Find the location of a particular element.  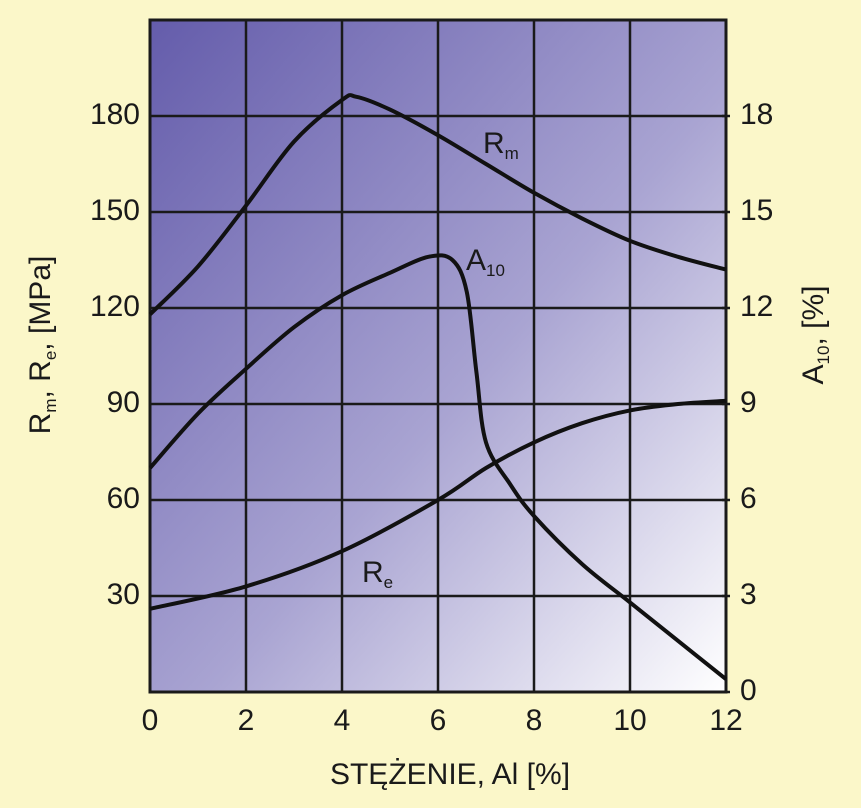

y2-axis-label: A10, [%] is located at coordinates (815, 335).